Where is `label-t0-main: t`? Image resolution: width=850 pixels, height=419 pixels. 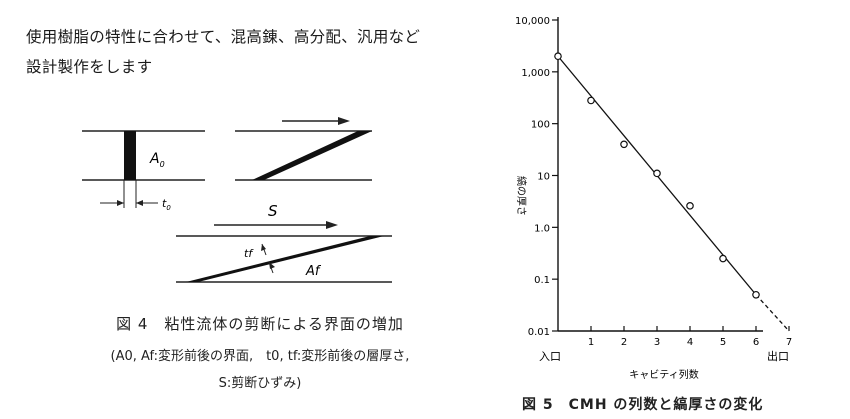
label-t0-main: t is located at coordinates (164, 203).